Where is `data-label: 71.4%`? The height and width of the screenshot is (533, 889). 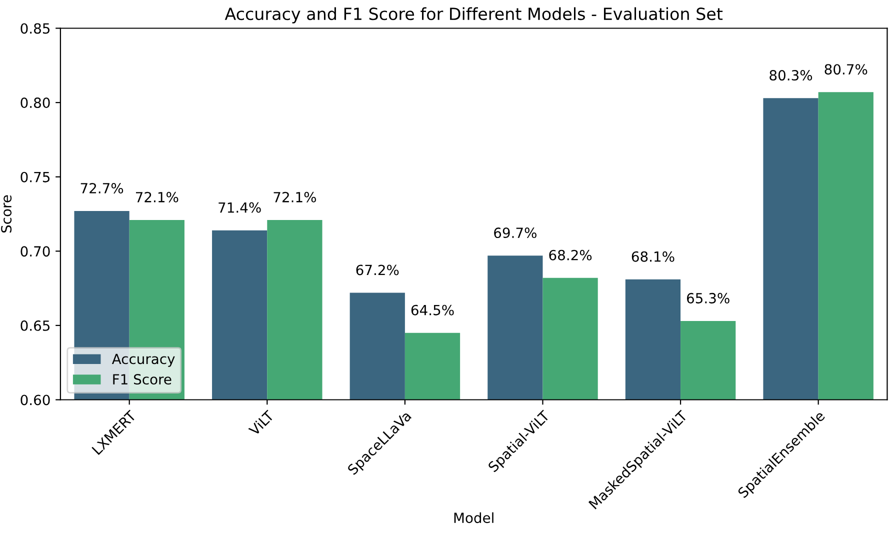
data-label: 71.4% is located at coordinates (239, 207).